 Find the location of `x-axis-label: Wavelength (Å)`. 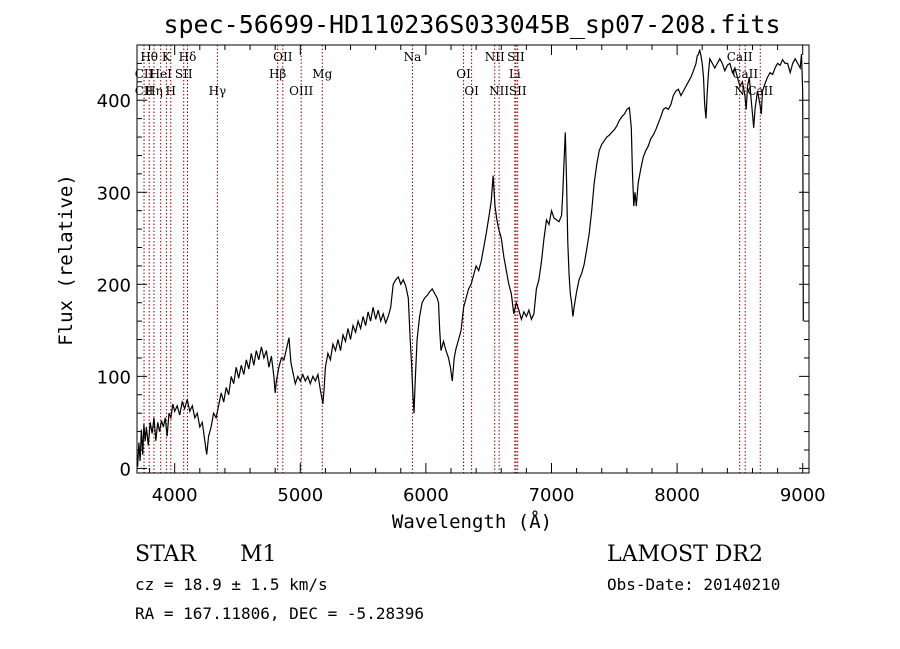

x-axis-label: Wavelength (Å) is located at coordinates (472, 521).